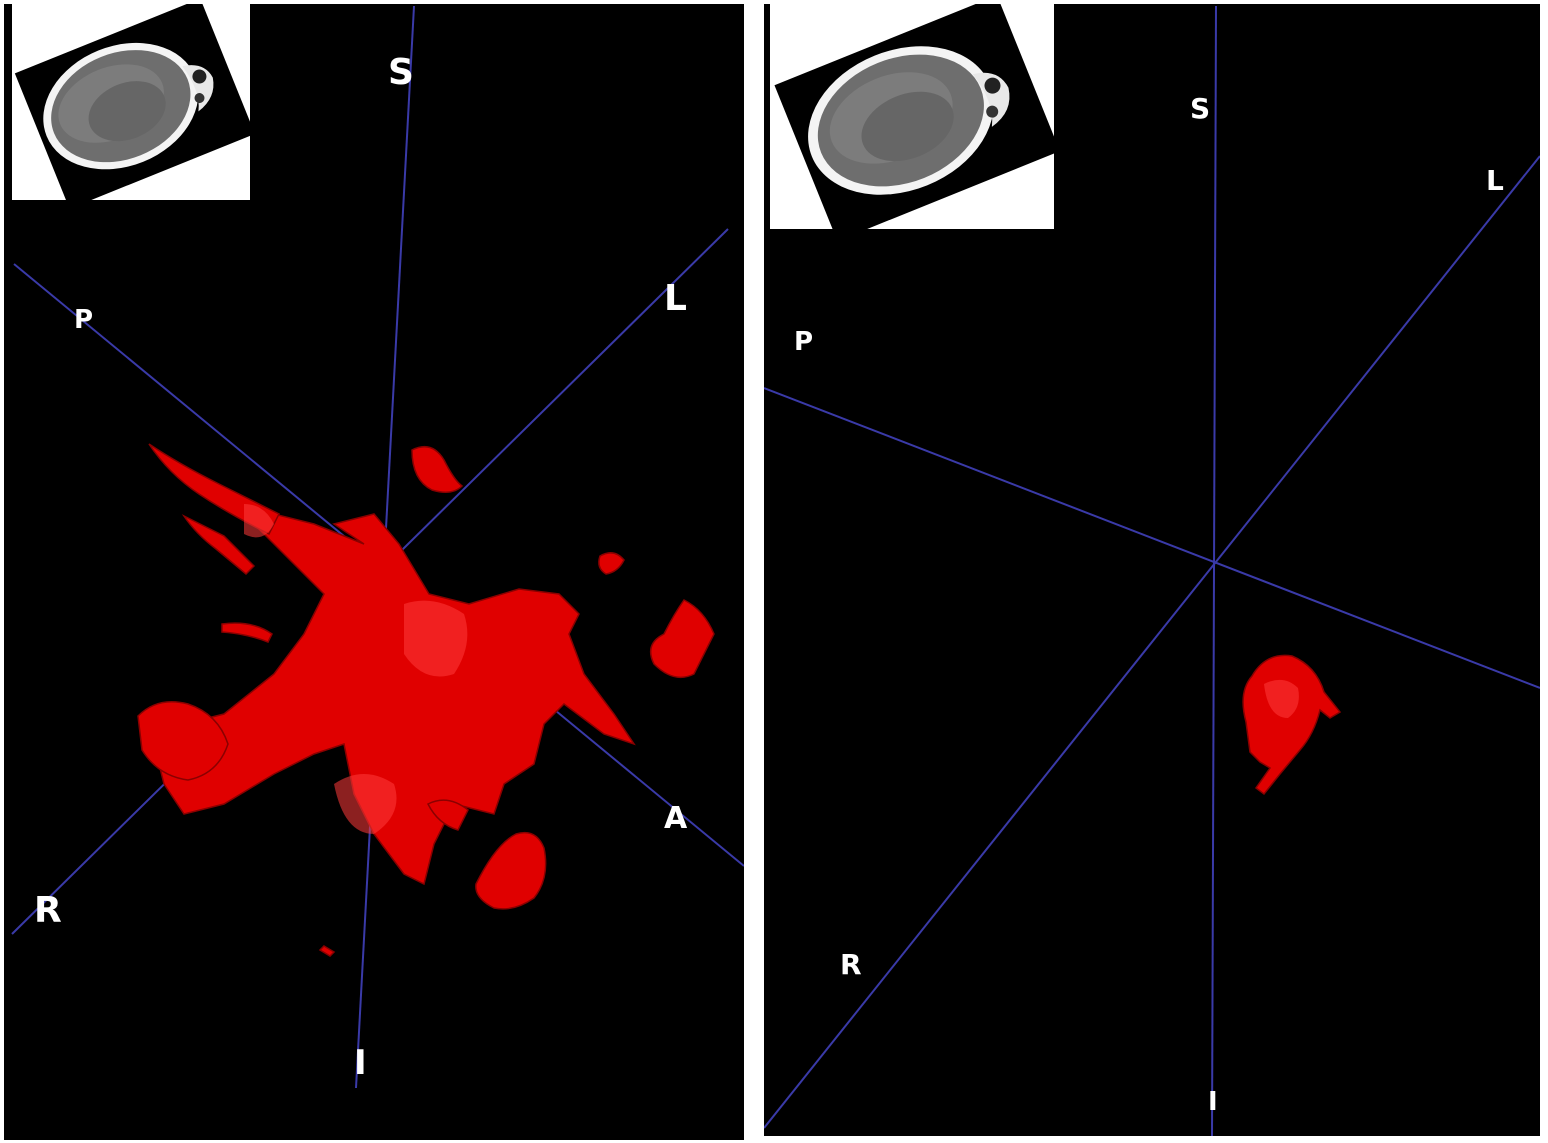 This screenshot has width=1548, height=1143. What do you see at coordinates (1152, 538) in the screenshot?
I see `axis-pa-line` at bounding box center [1152, 538].